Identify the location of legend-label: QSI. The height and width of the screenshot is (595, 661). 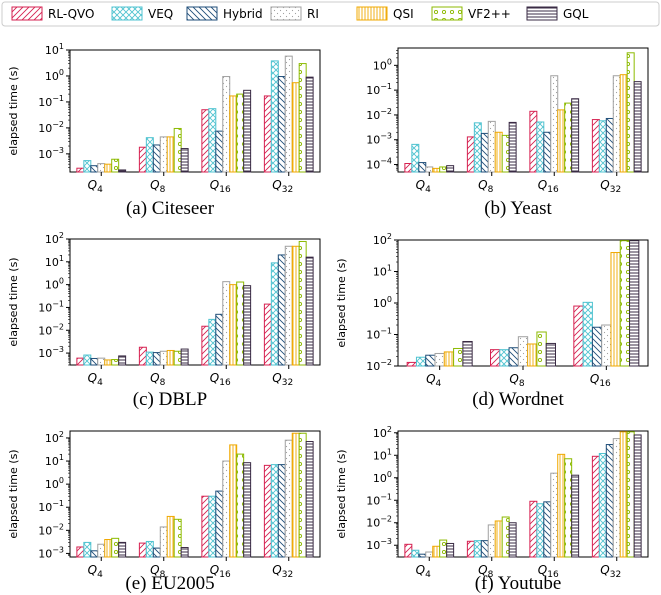
(403, 14).